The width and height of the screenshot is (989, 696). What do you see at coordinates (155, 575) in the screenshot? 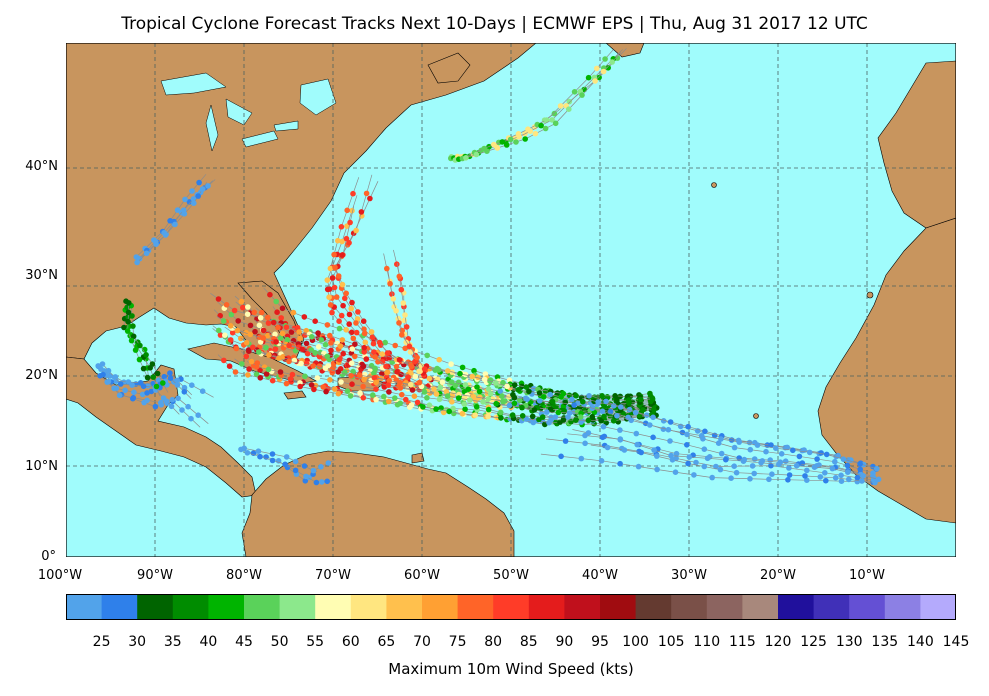
I see `lon-label-90w: 90°W` at bounding box center [155, 575].